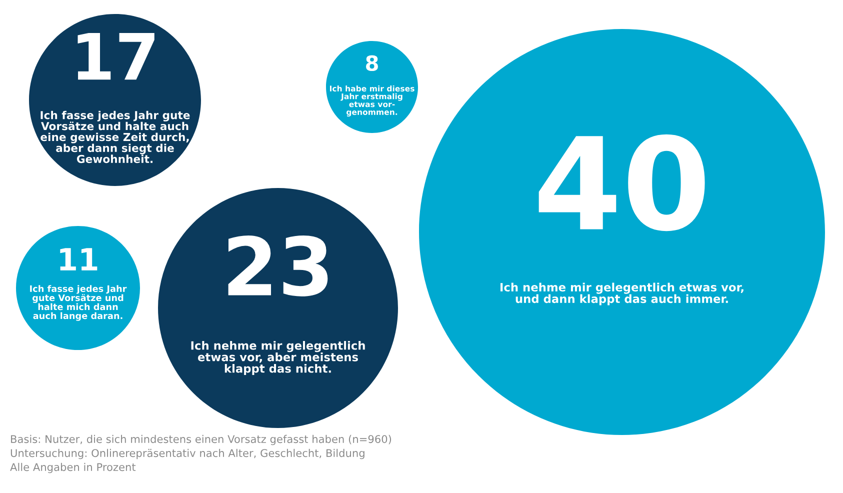 The width and height of the screenshot is (843, 493). Describe the element at coordinates (78, 303) in the screenshot. I see `category-label: Ich fasse jedes Jahr gute Vorsätze und halte mich dann auch lange daran.` at that location.